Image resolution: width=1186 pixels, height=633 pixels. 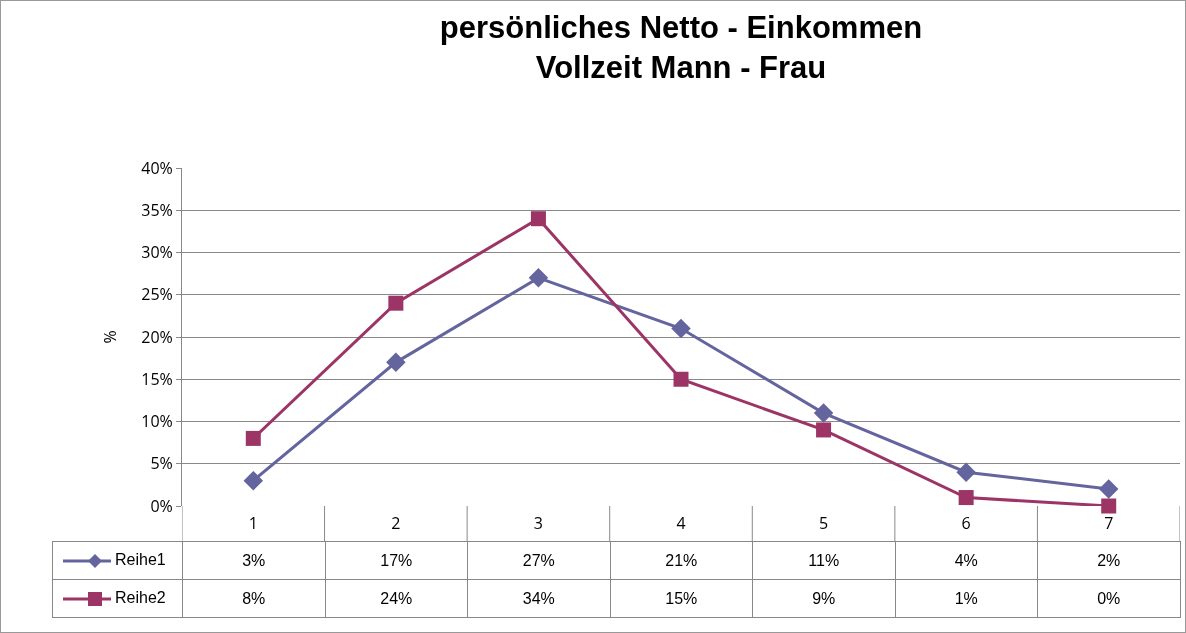 What do you see at coordinates (161, 463) in the screenshot?
I see `y-tick-label: 5%` at bounding box center [161, 463].